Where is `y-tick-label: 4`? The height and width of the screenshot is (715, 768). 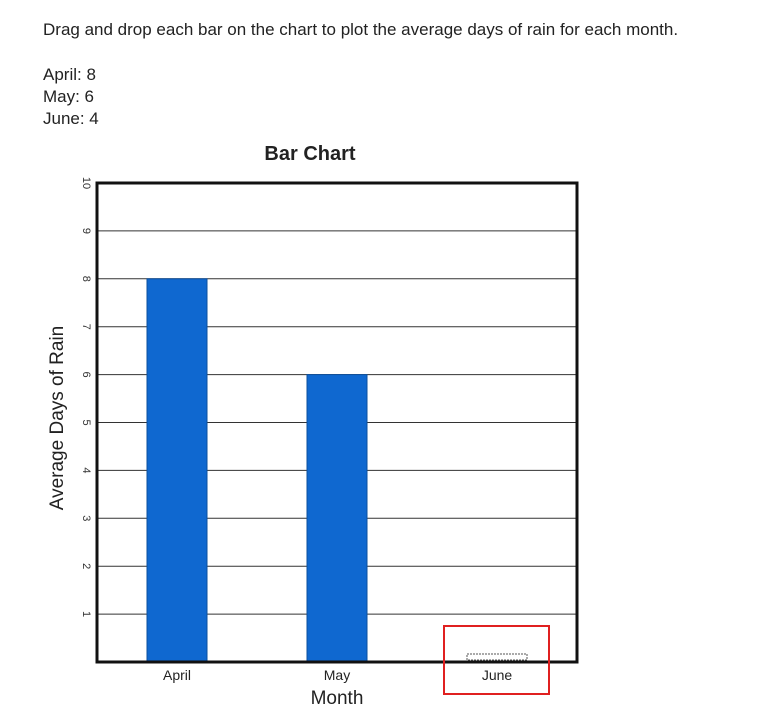
y-tick-label: 4 is located at coordinates (86, 470).